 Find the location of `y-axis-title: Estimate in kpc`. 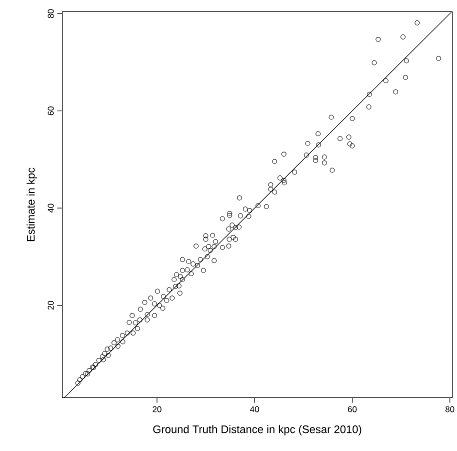

y-axis-title: Estimate in kpc is located at coordinates (31, 205).